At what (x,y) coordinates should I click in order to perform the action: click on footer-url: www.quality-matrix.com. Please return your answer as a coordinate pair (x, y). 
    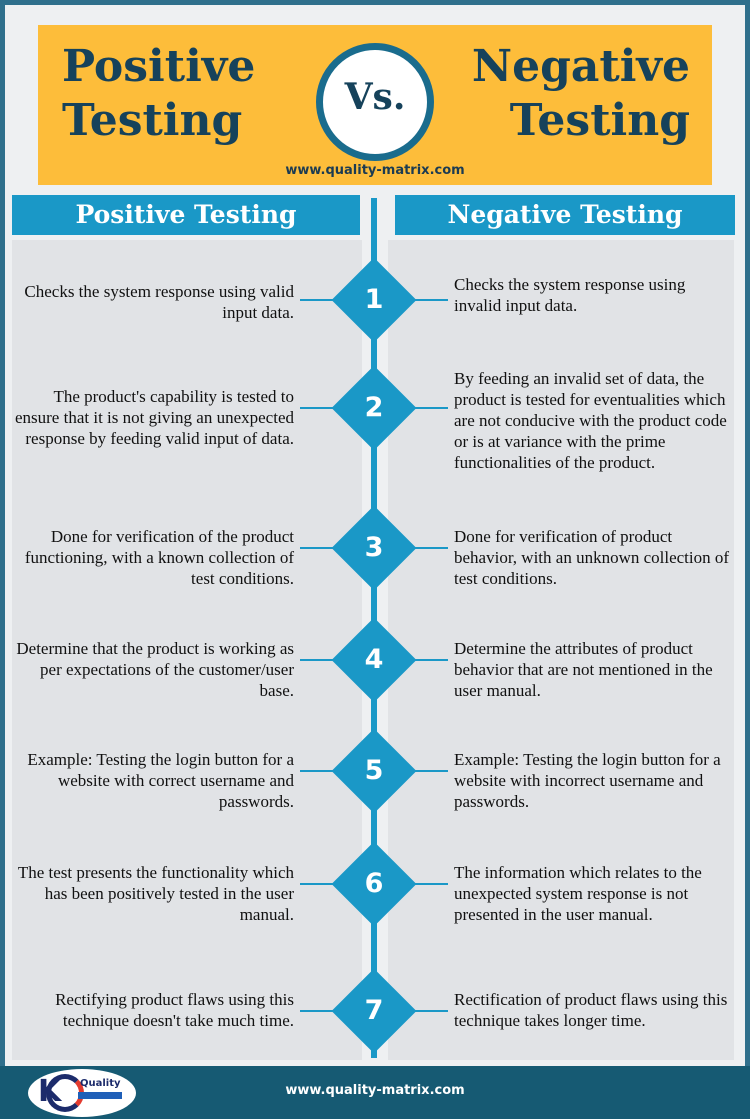
    Looking at the image, I should click on (375, 1090).